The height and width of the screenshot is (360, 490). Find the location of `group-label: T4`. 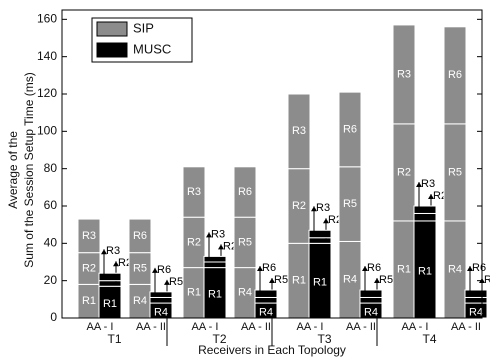

group-label: T4 is located at coordinates (429, 339).